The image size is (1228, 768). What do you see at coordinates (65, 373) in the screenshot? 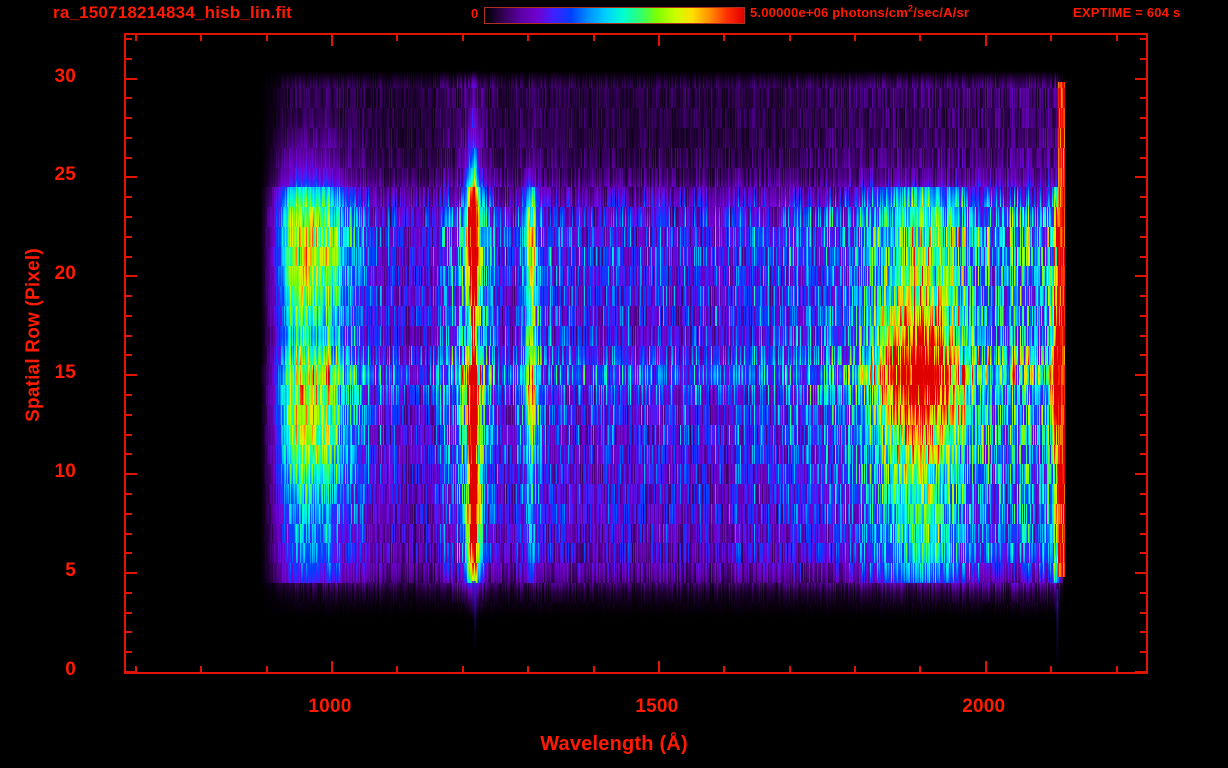
I see `y-tick-label: 15` at bounding box center [65, 373].